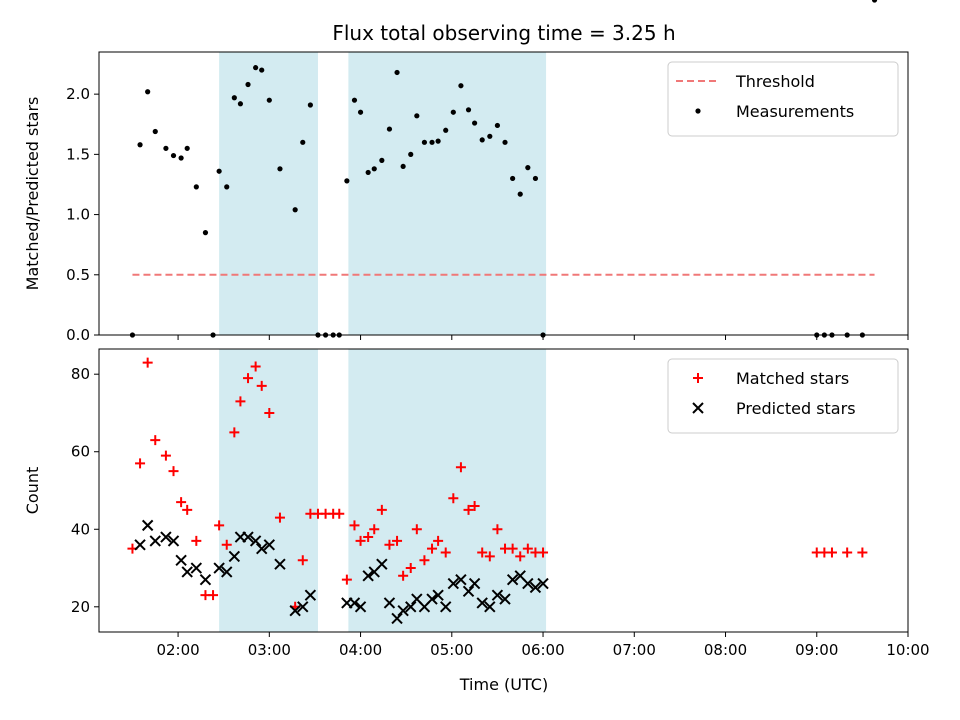  What do you see at coordinates (698, 378) in the screenshot?
I see `matched-stars-legend-handle` at bounding box center [698, 378].